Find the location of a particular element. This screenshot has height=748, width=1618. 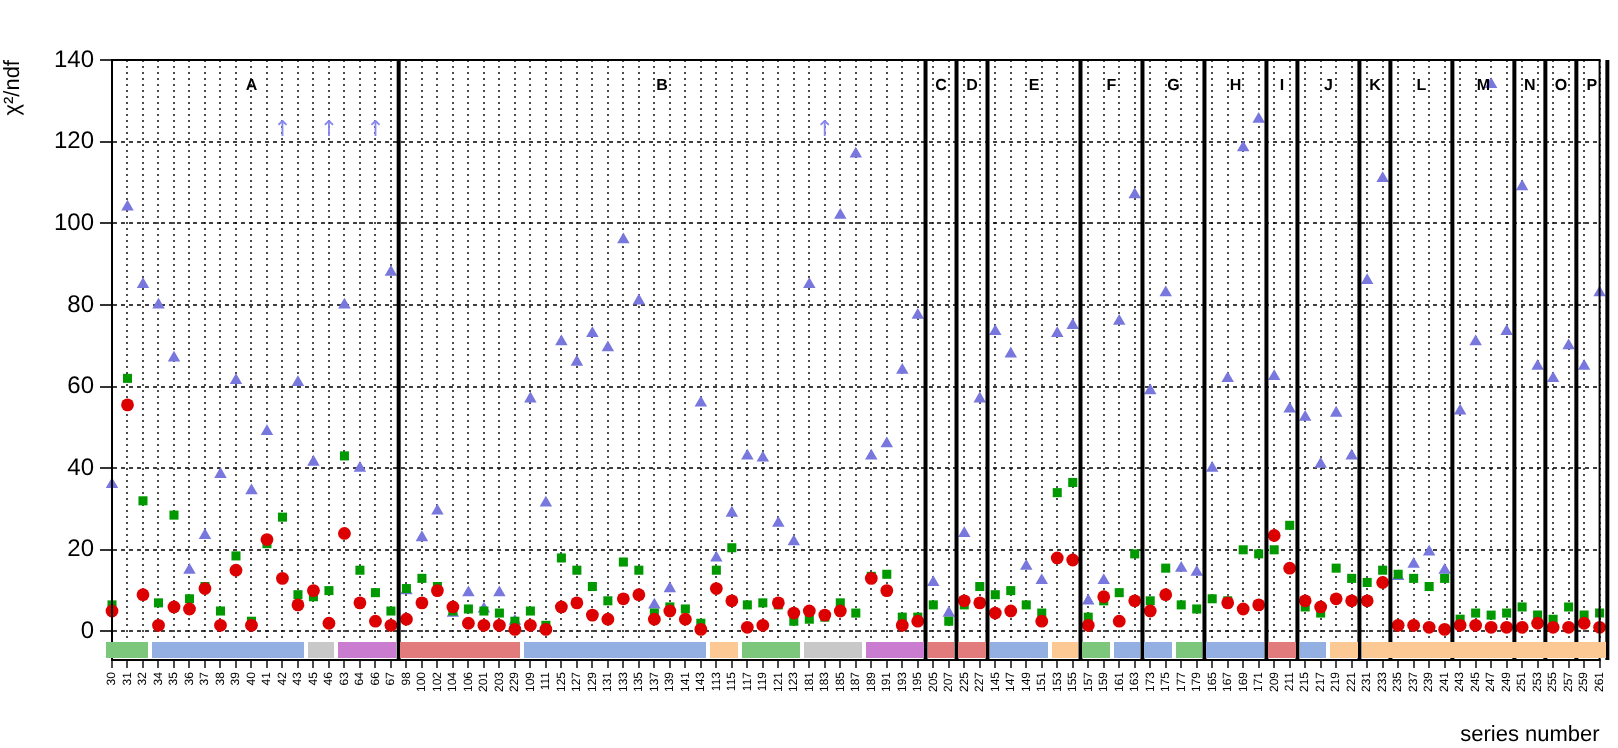

annotation: E is located at coordinates (1034, 85).